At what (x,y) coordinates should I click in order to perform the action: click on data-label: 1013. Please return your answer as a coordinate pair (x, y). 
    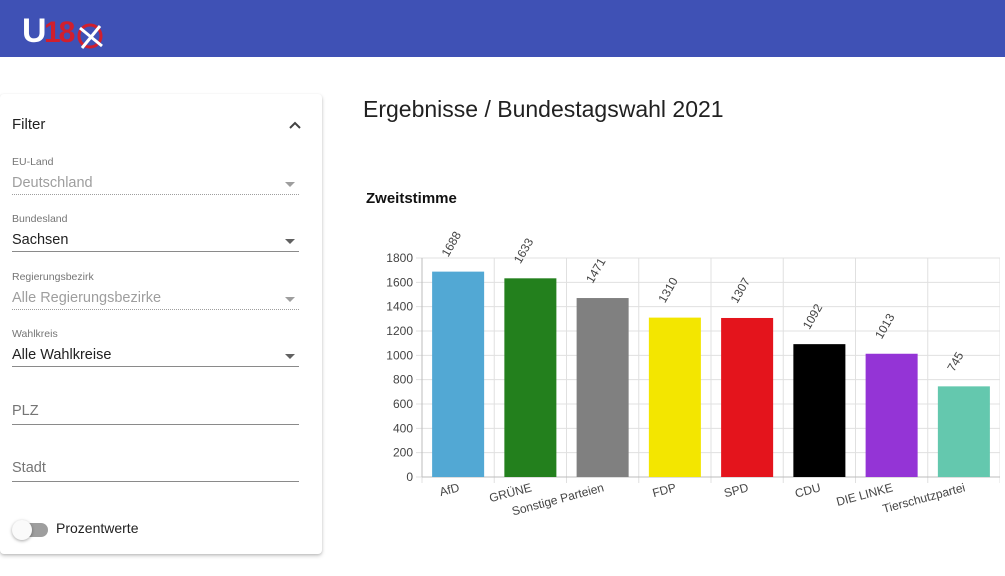
    Looking at the image, I should click on (885, 326).